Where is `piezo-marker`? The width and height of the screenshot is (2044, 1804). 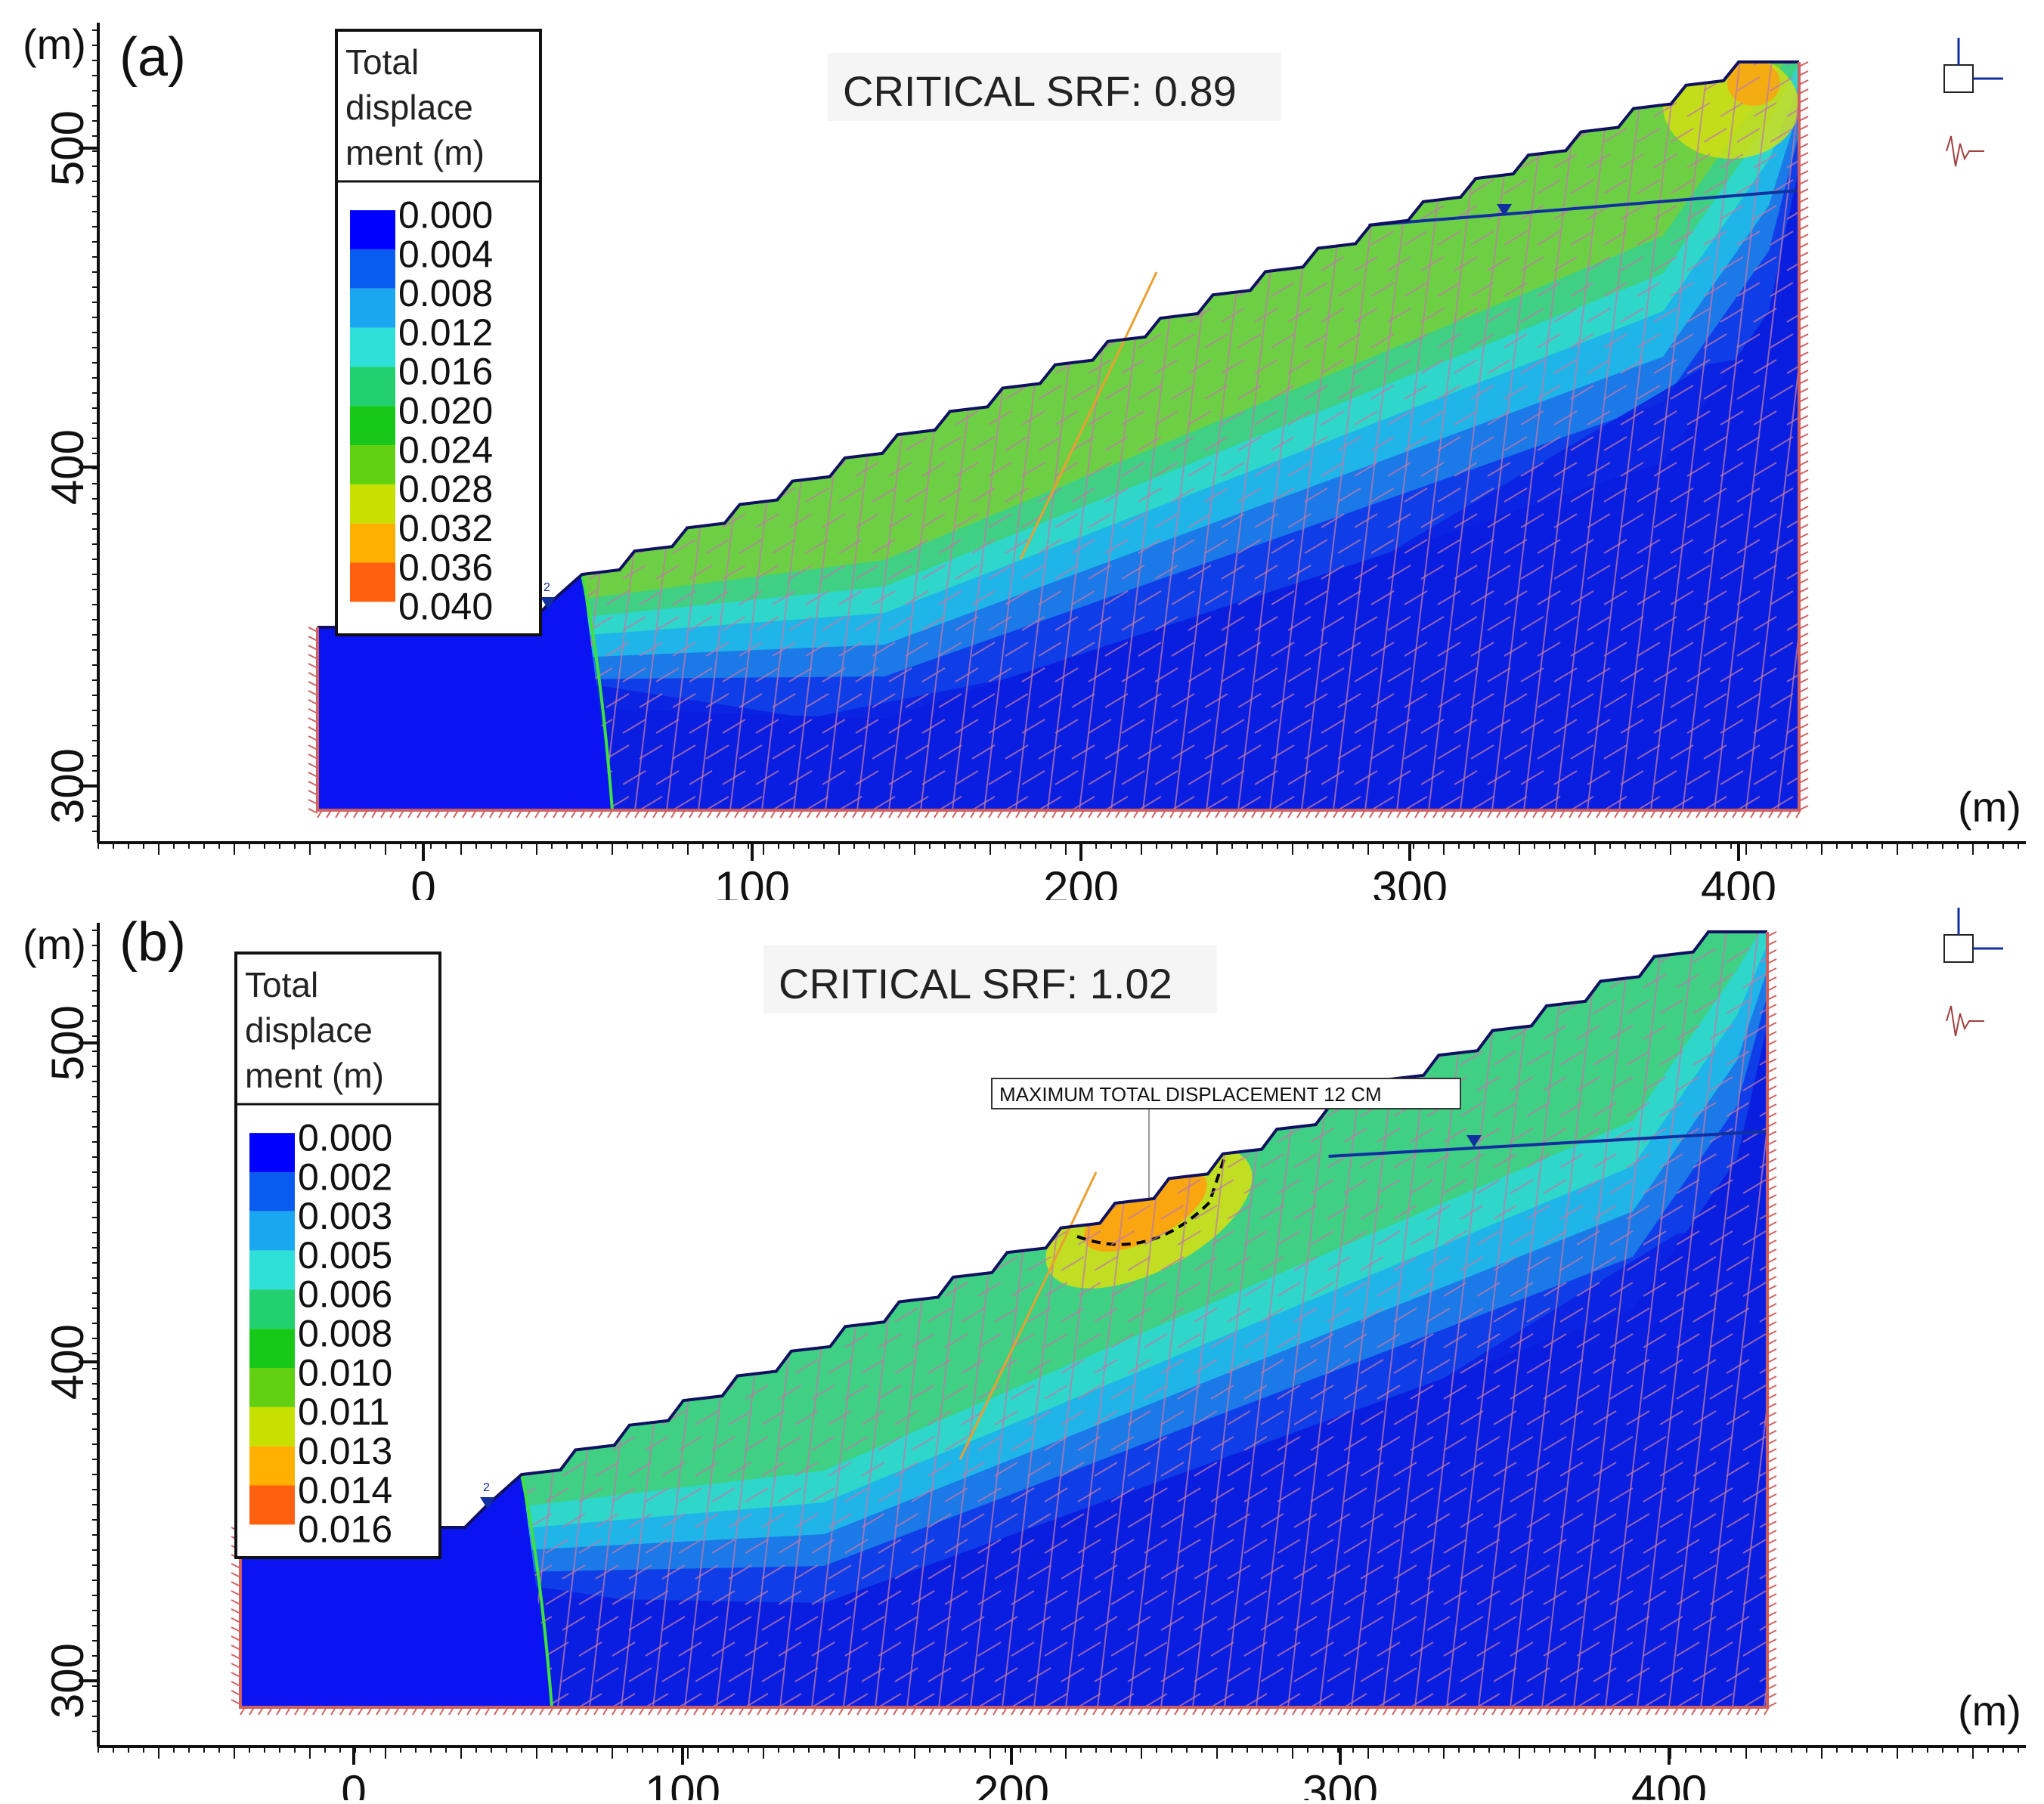 piezo-marker is located at coordinates (548, 603).